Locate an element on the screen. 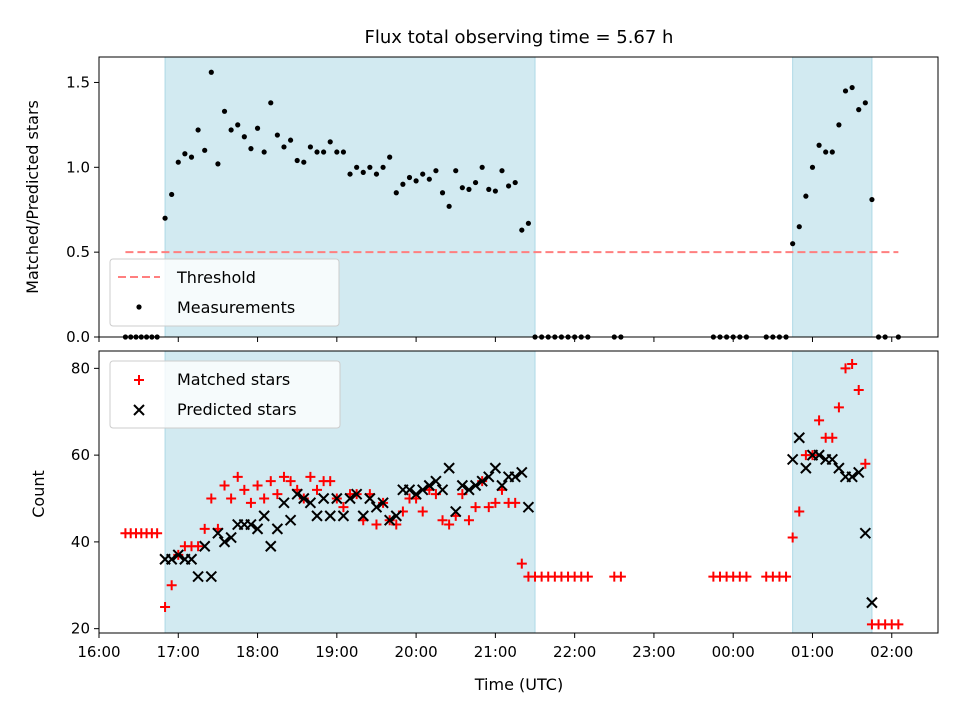 This screenshot has width=960, height=720. x-tick-label: 01:00 is located at coordinates (812, 652).